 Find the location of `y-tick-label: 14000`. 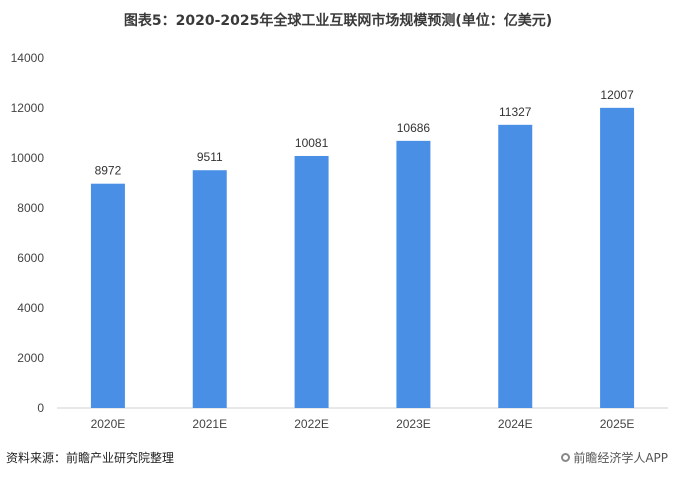

y-tick-label: 14000 is located at coordinates (28, 58).